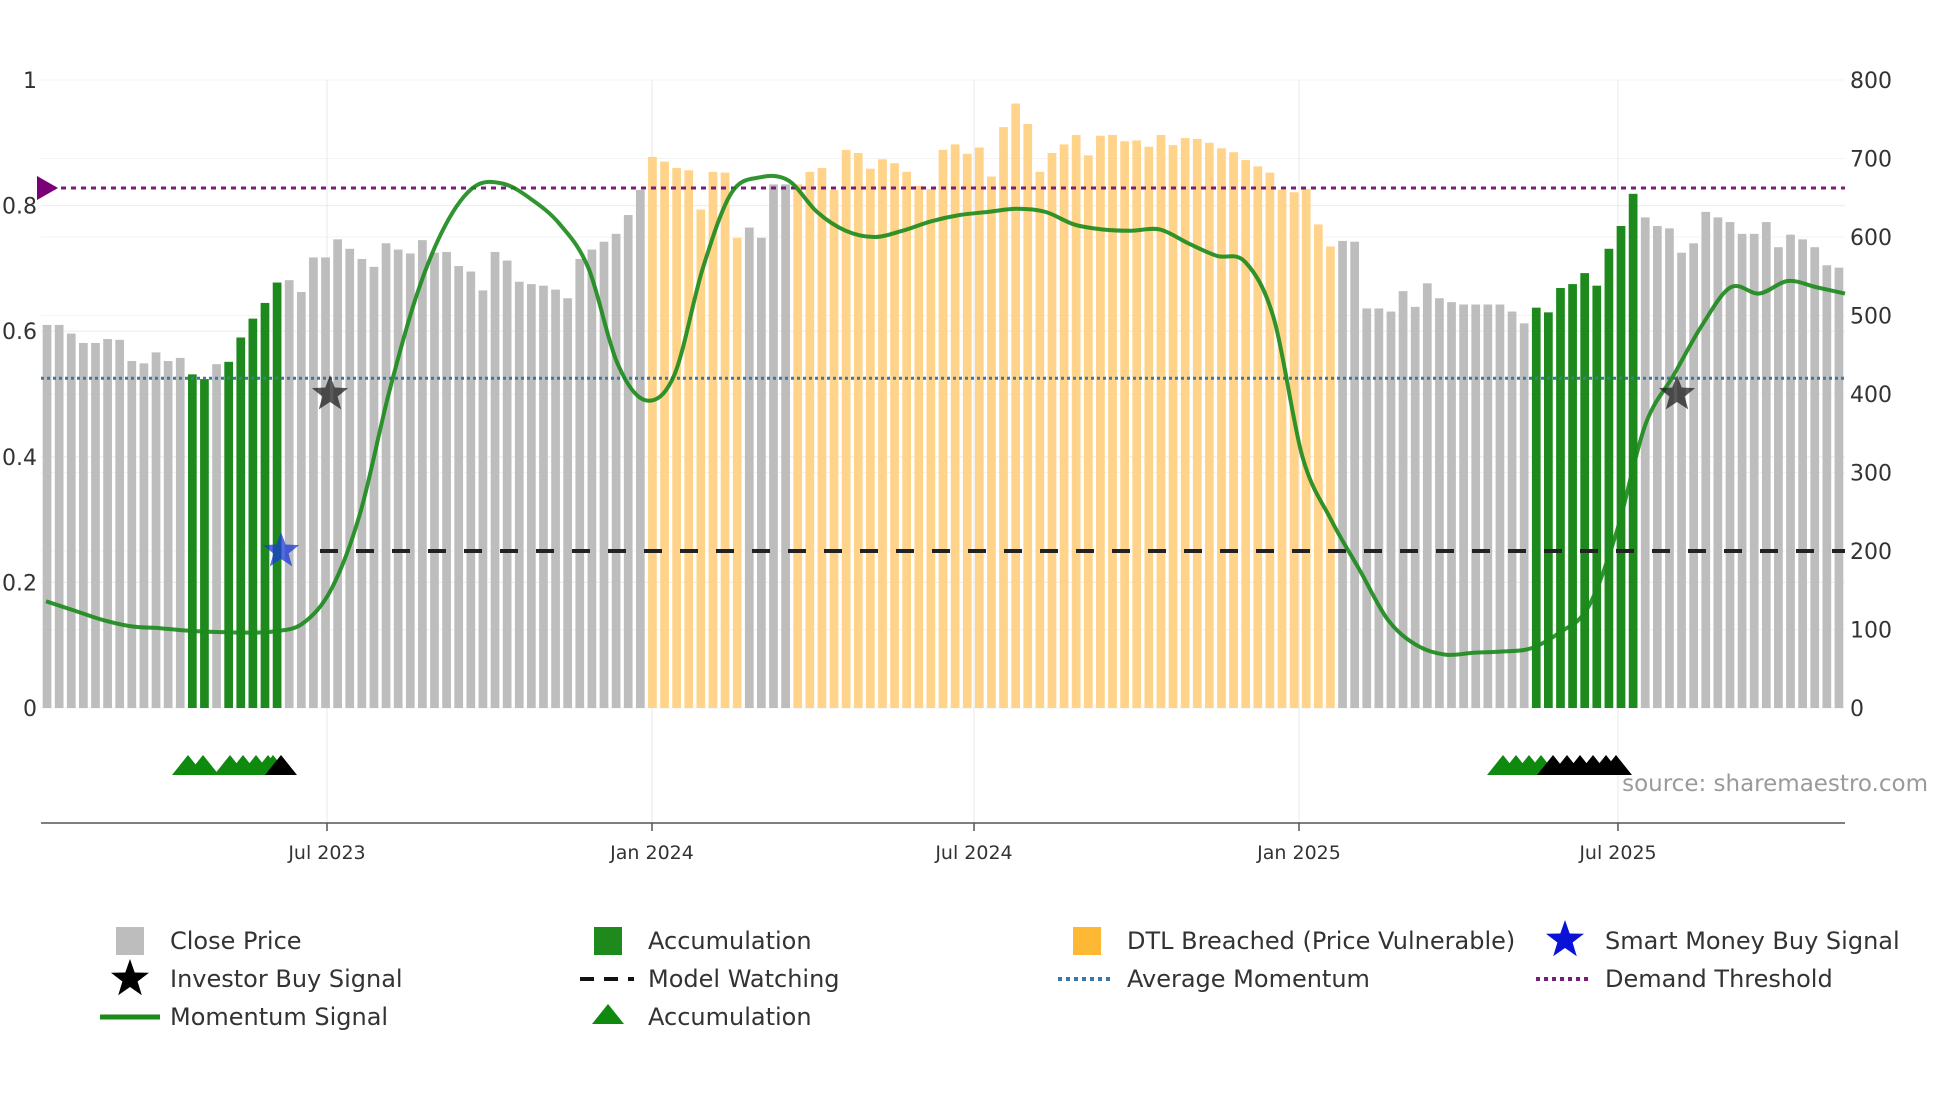 This screenshot has width=1960, height=1106. What do you see at coordinates (281, 765) in the screenshot?
I see `accumulation-triangle-icon` at bounding box center [281, 765].